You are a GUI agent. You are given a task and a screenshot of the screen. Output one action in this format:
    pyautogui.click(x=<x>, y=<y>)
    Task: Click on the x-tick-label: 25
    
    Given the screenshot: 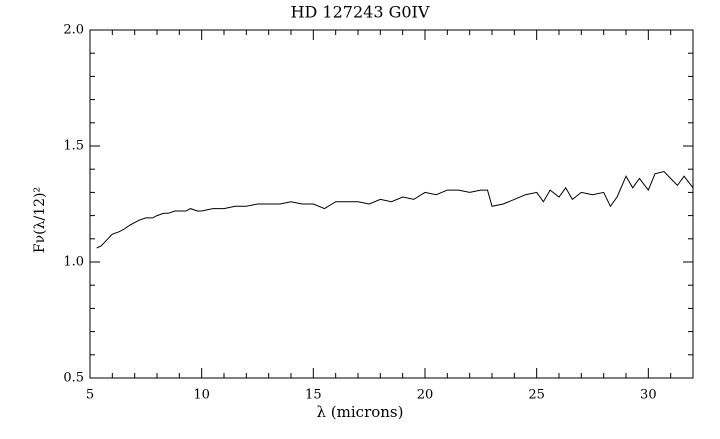 What is the action you would take?
    pyautogui.click(x=536, y=395)
    